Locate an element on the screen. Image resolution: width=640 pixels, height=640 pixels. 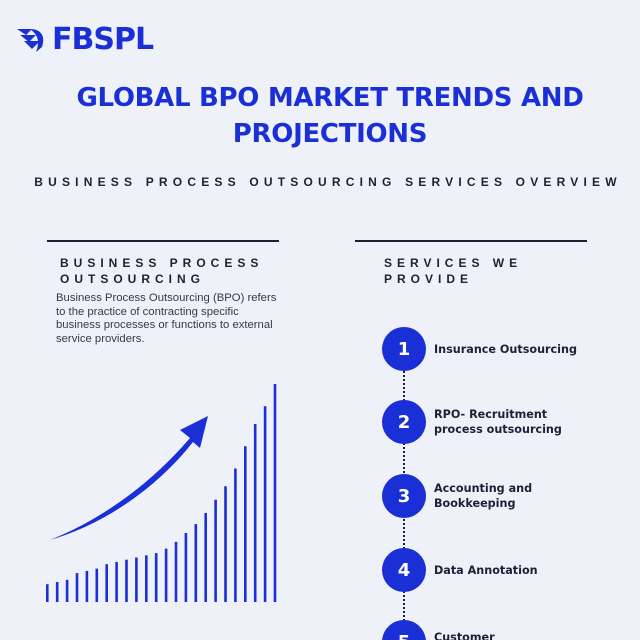
left-divider is located at coordinates (163, 241).